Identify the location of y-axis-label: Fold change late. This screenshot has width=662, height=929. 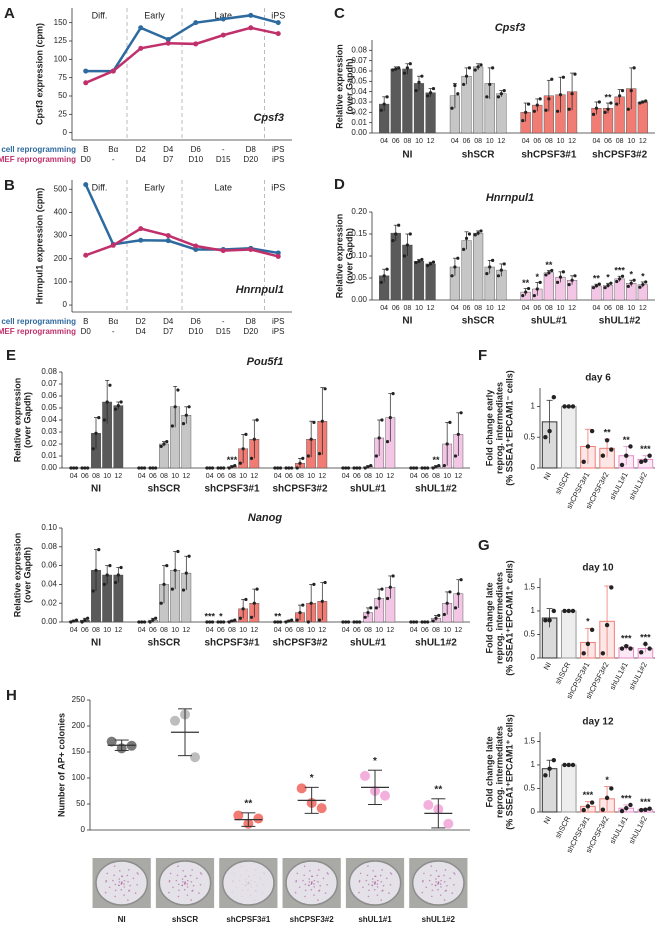
(489, 771).